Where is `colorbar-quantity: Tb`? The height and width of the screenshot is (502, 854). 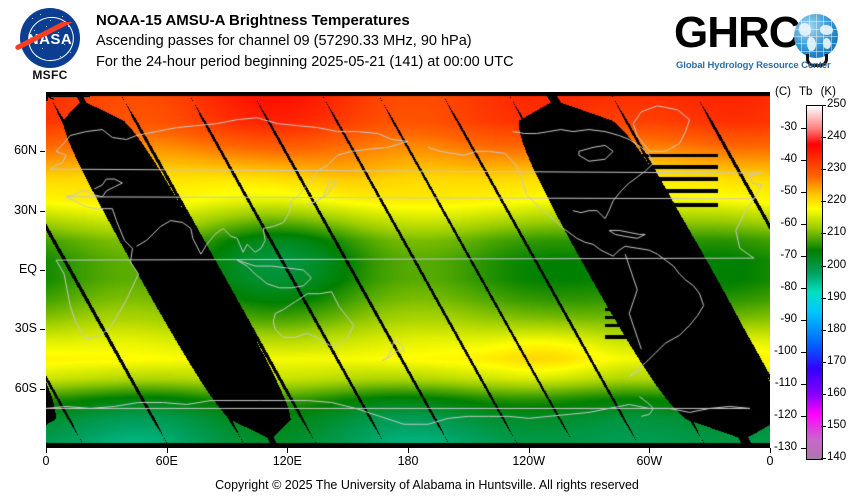 colorbar-quantity: Tb is located at coordinates (805, 92).